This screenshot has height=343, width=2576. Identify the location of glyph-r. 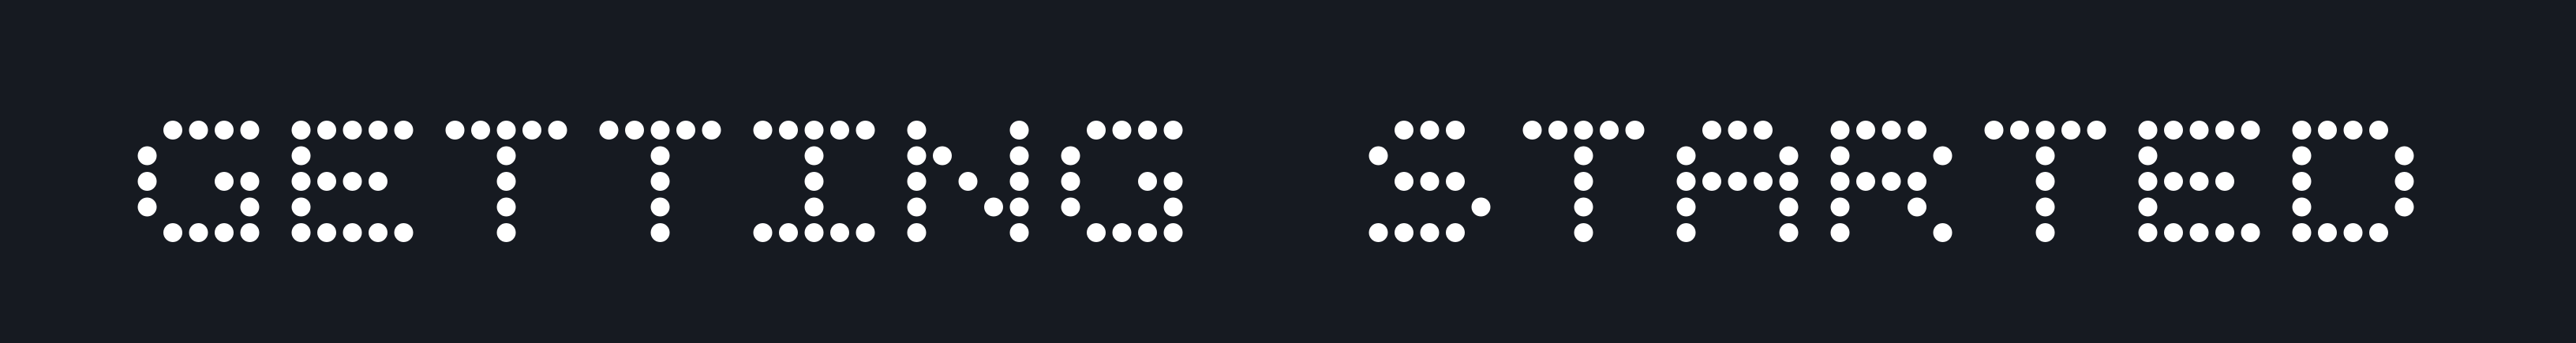
(1891, 181).